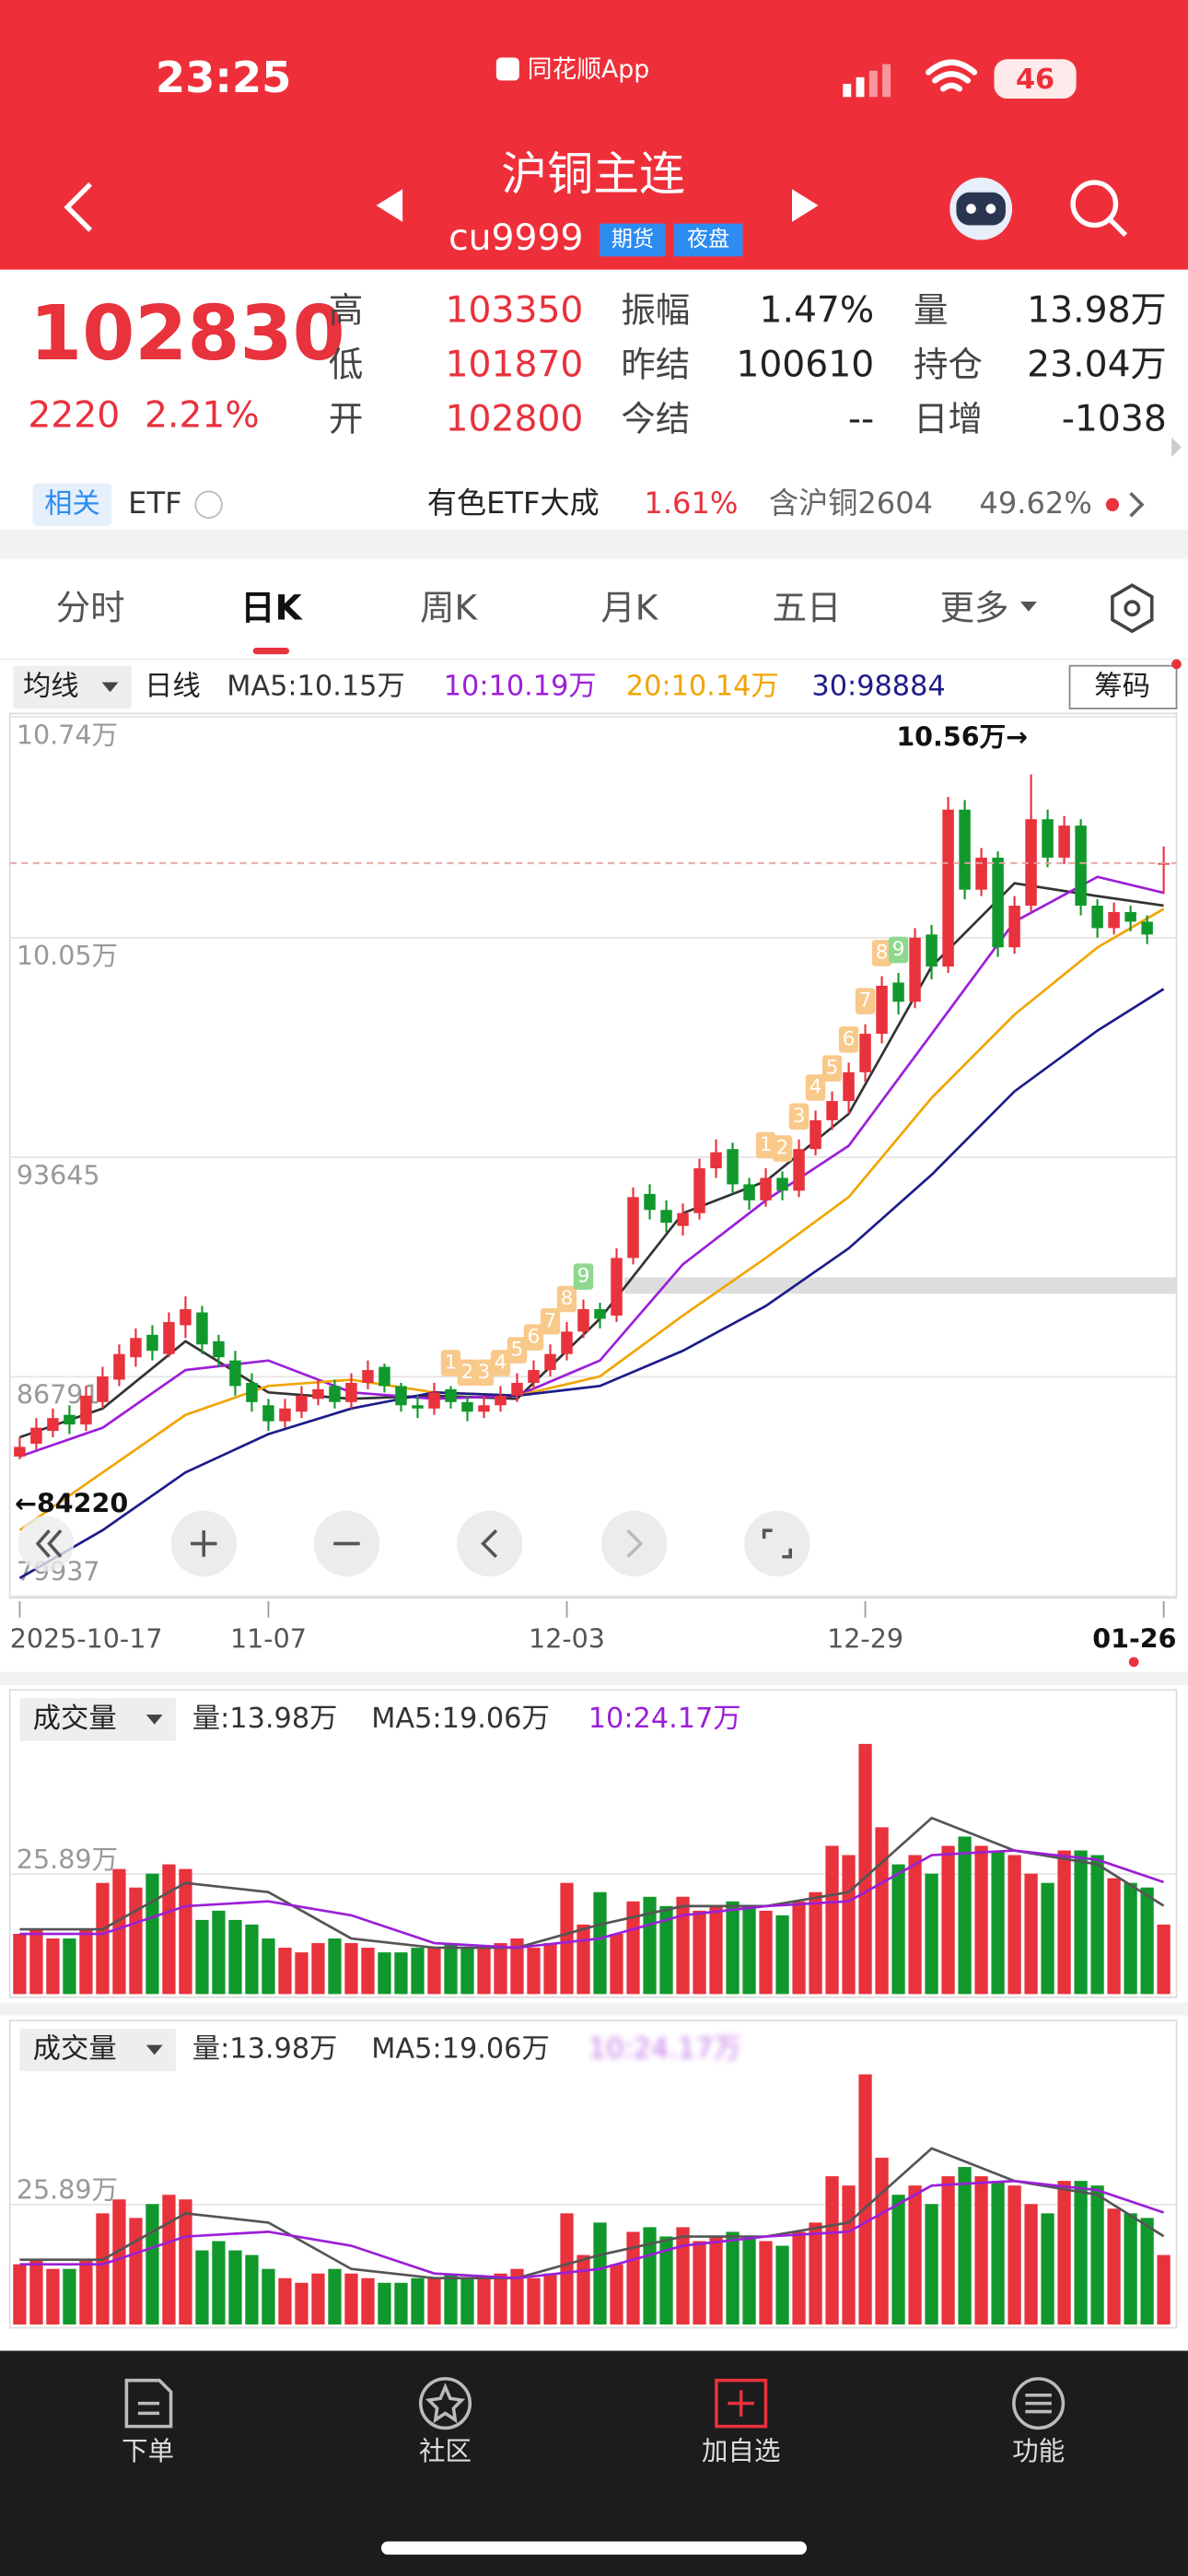 This screenshot has height=2576, width=1188. I want to click on app-icon, so click(507, 69).